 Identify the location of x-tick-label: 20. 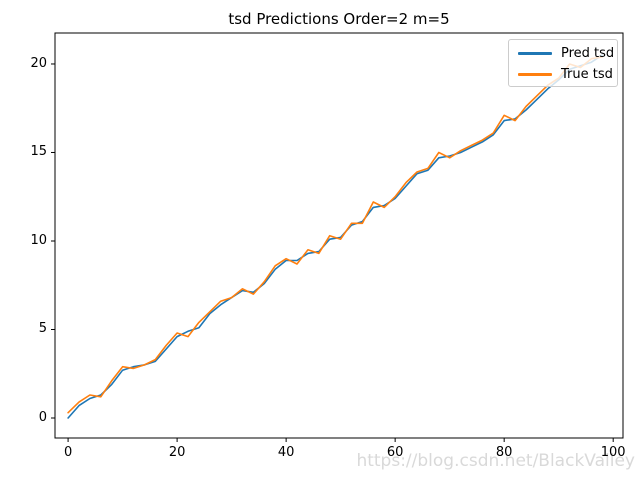
(177, 452).